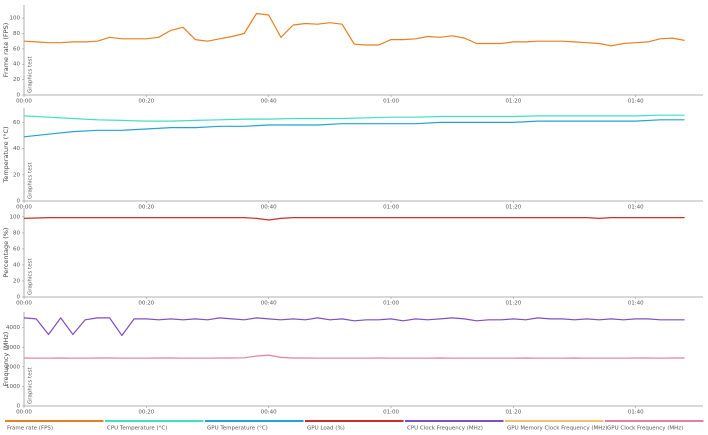 The height and width of the screenshot is (435, 708). What do you see at coordinates (326, 429) in the screenshot?
I see `legend-label: GPU Load (%)` at bounding box center [326, 429].